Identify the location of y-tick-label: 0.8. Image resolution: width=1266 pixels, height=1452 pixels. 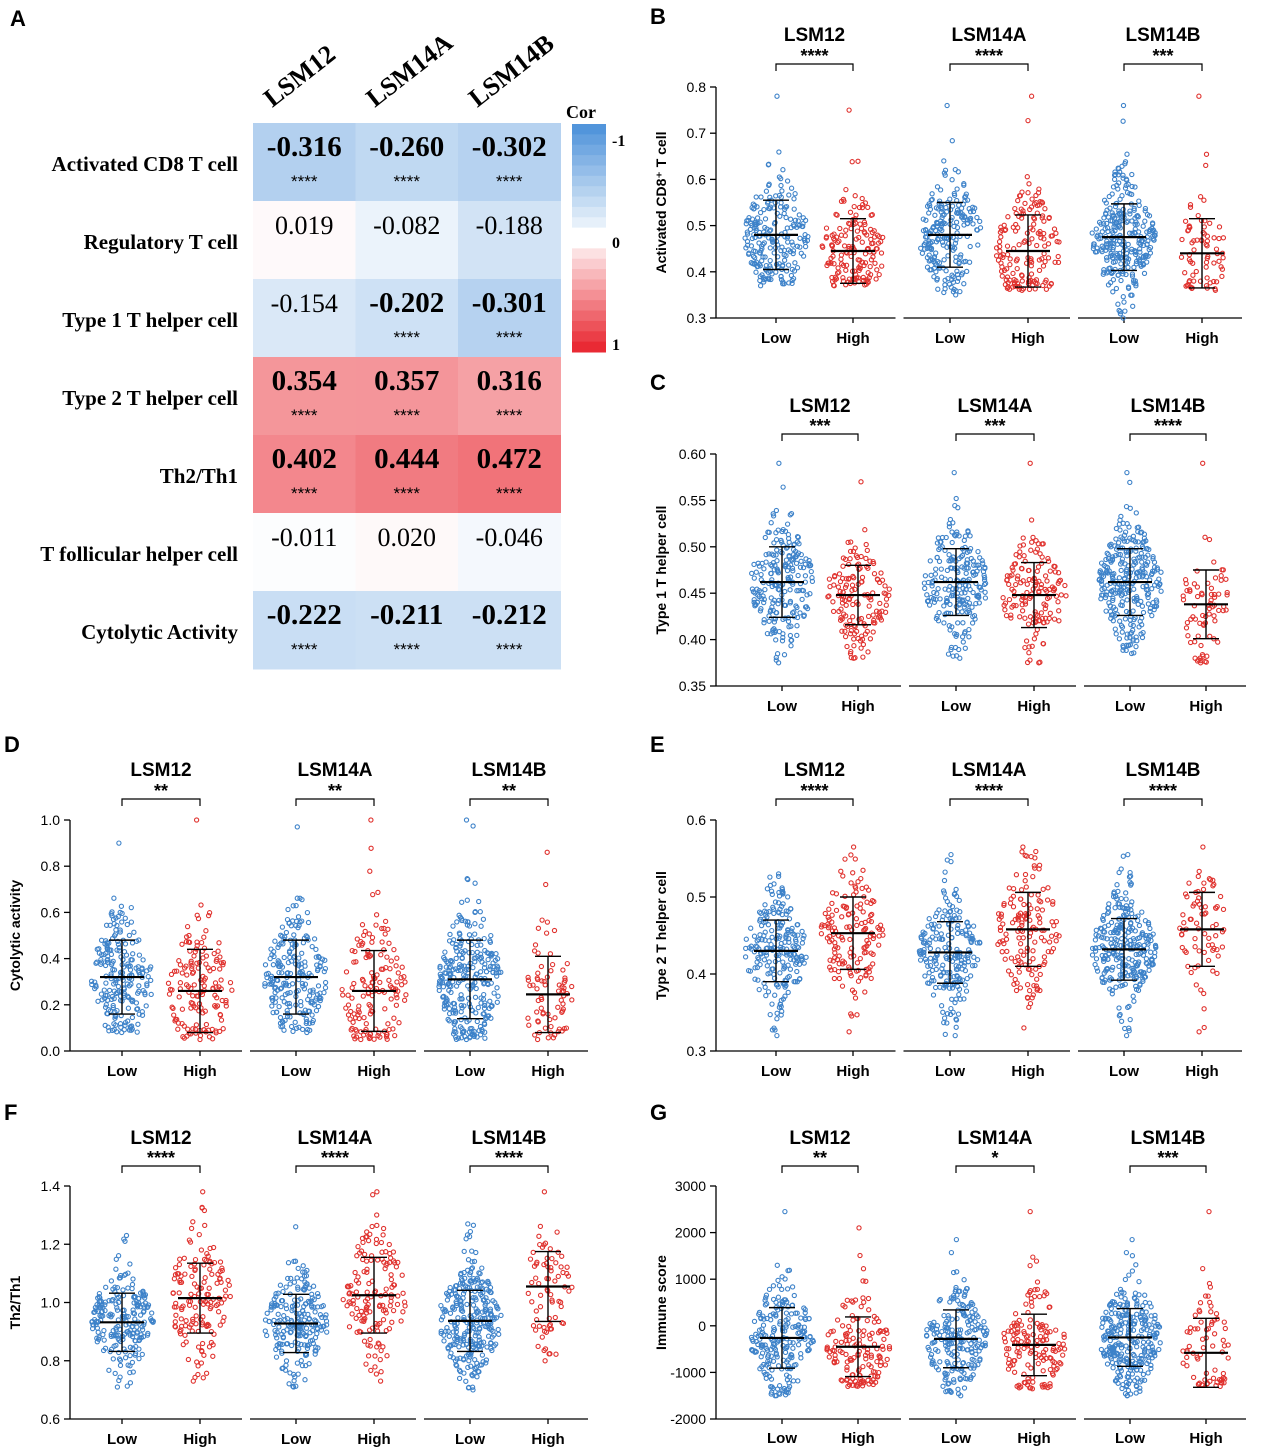
(51, 1361).